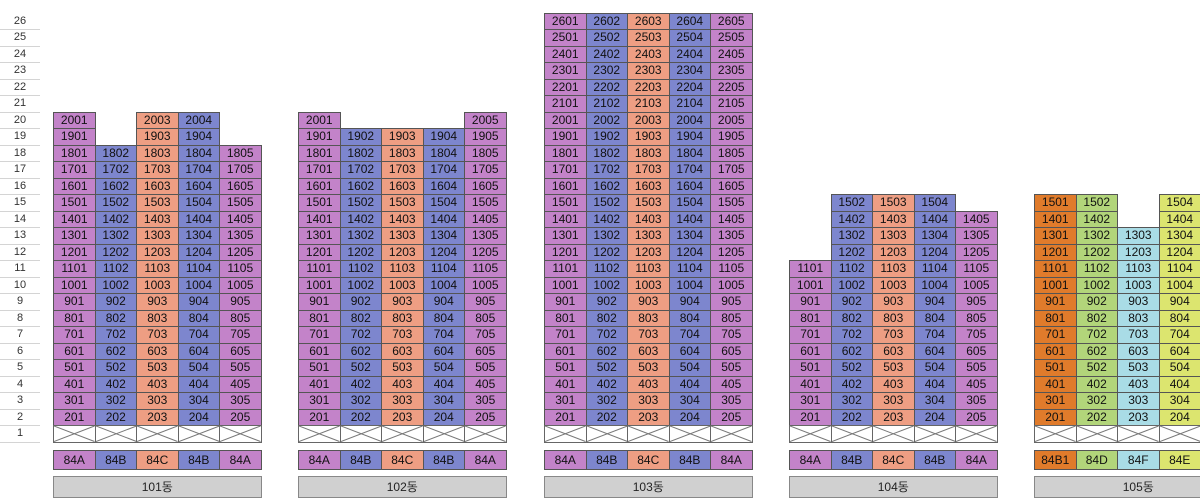 The width and height of the screenshot is (1200, 502). I want to click on unit-cell: 2101, so click(565, 104).